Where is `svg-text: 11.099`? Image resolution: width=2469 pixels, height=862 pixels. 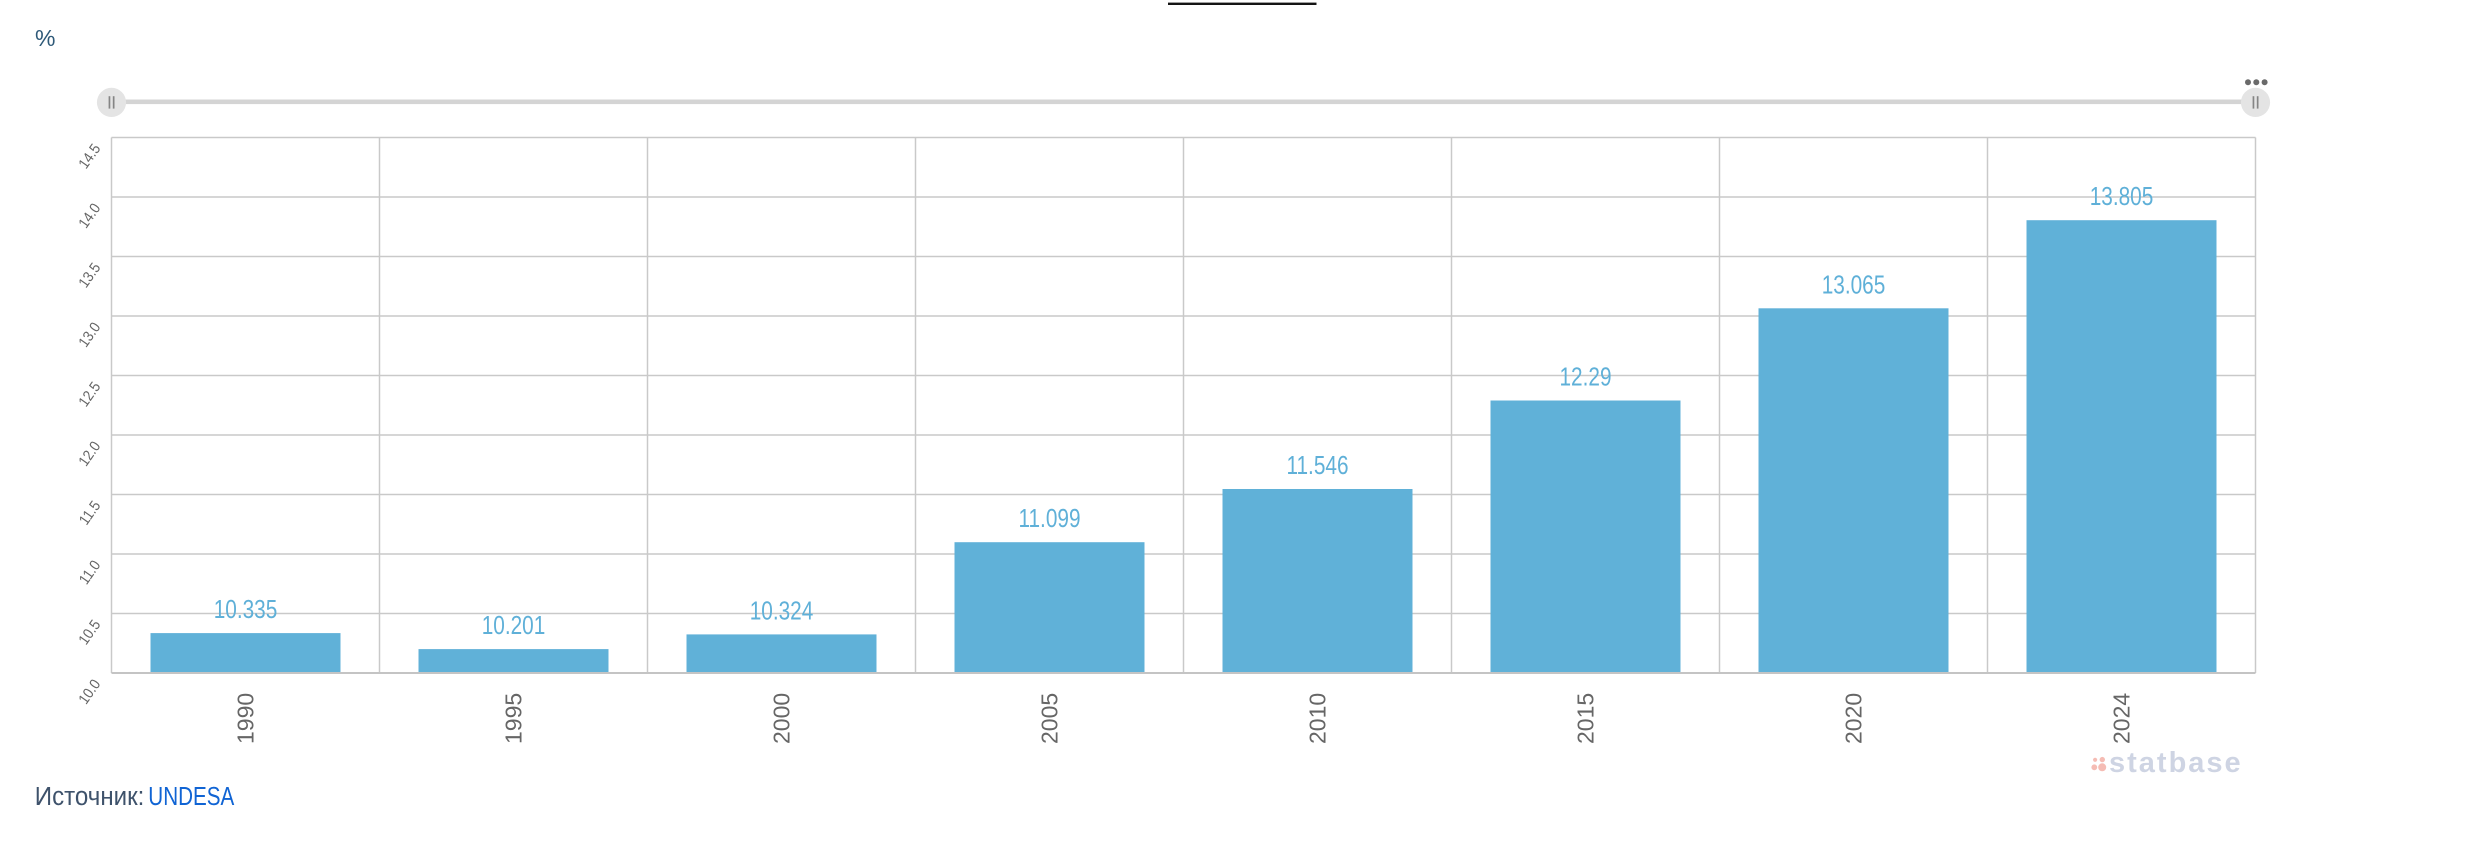
svg-text: 11.099 is located at coordinates (1049, 518).